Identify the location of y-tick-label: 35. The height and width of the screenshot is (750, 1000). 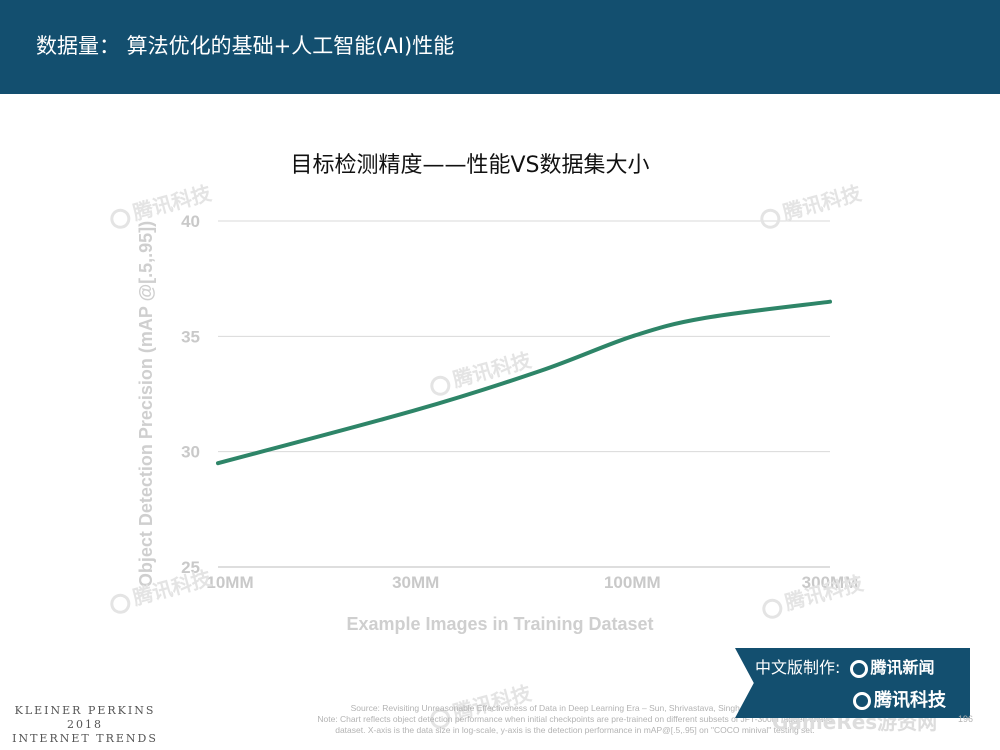
(190, 336).